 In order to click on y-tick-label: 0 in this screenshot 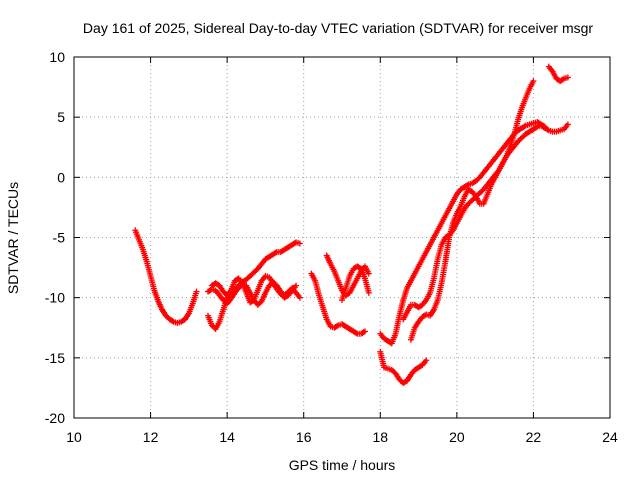, I will do `click(61, 177)`.